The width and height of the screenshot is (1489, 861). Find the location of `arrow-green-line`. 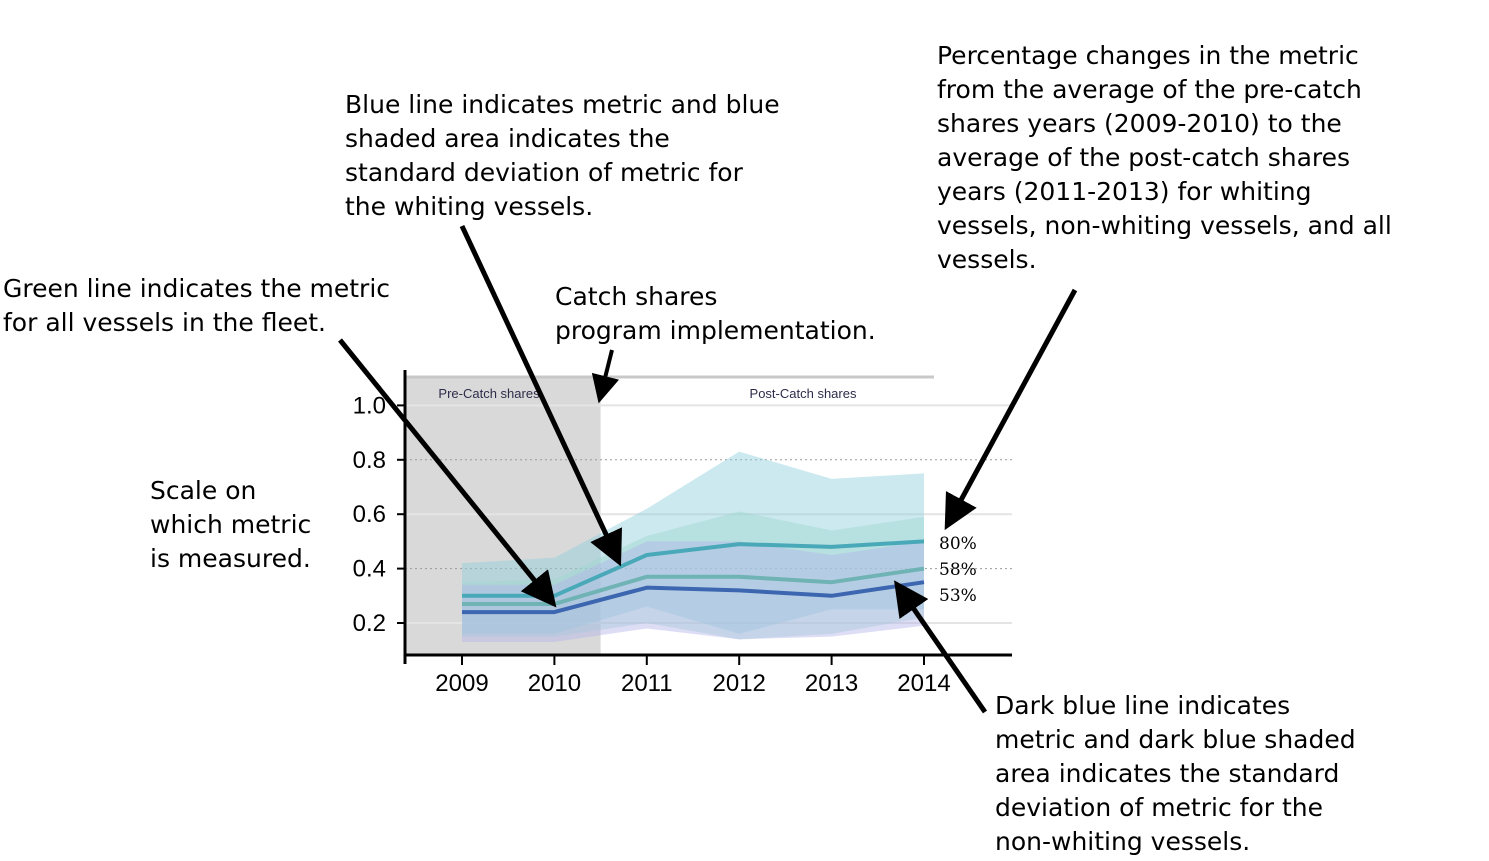

arrow-green-line is located at coordinates (447, 473).